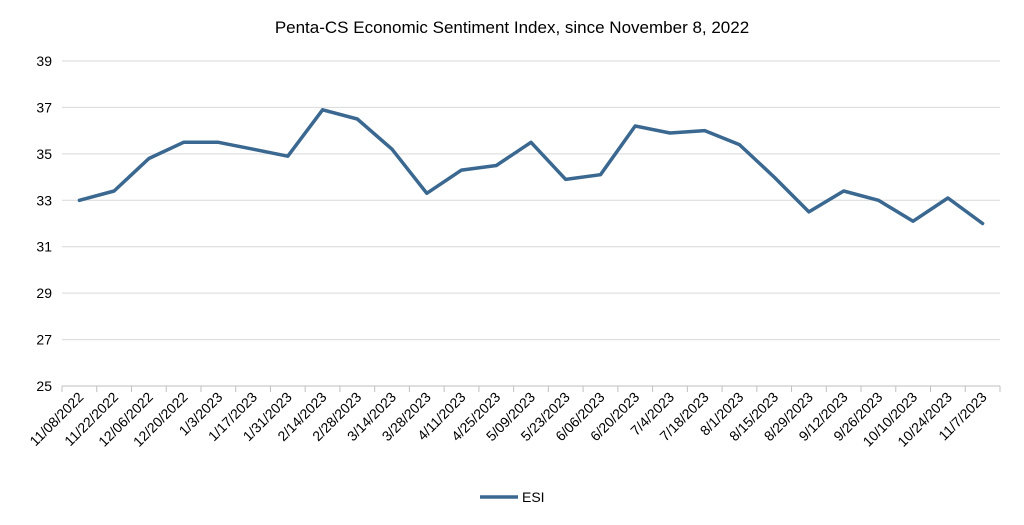  Describe the element at coordinates (533, 497) in the screenshot. I see `legend-label: ESI` at that location.